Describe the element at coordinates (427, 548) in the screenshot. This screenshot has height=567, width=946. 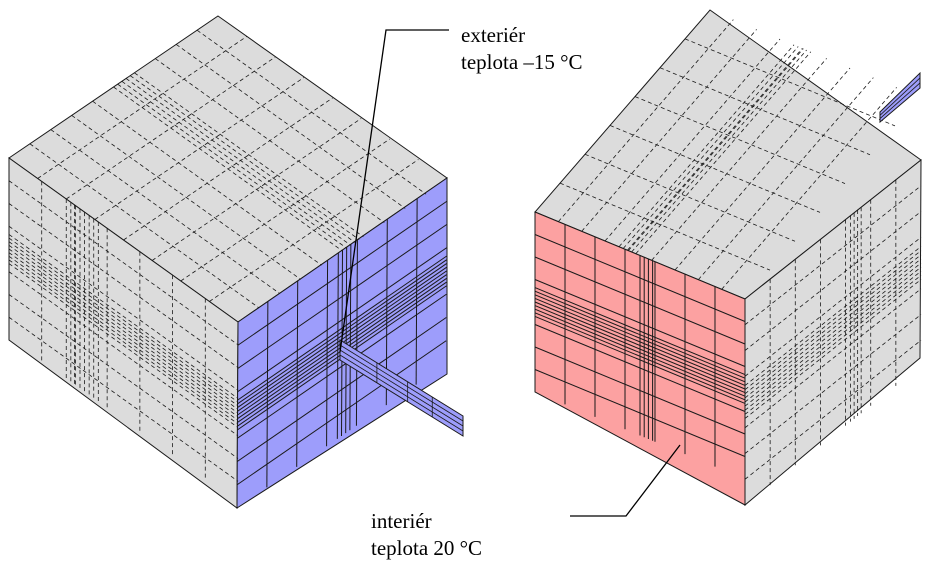
I see `interior-temperature: teplota 20 °C` at that location.